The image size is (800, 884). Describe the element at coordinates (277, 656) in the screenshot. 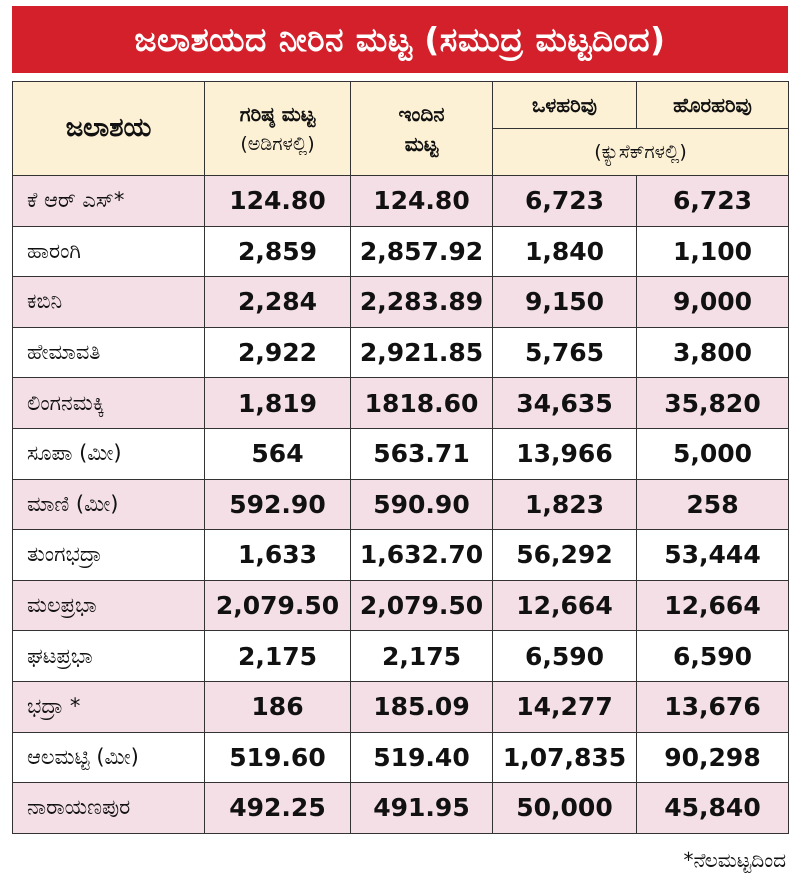

I see `max-level-cell: 2,175` at that location.